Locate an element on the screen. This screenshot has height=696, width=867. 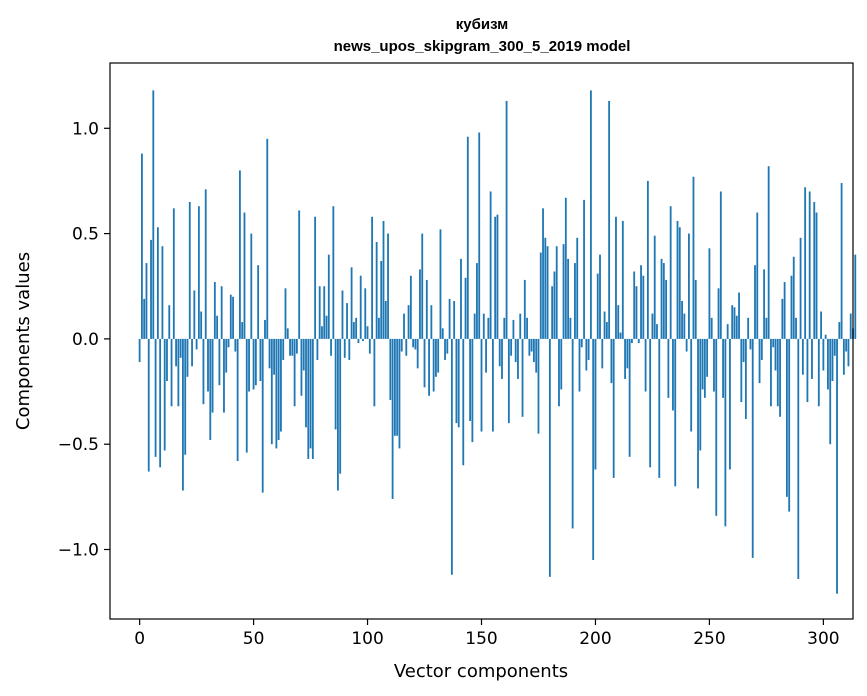
x-tick-label: 50 is located at coordinates (254, 639).